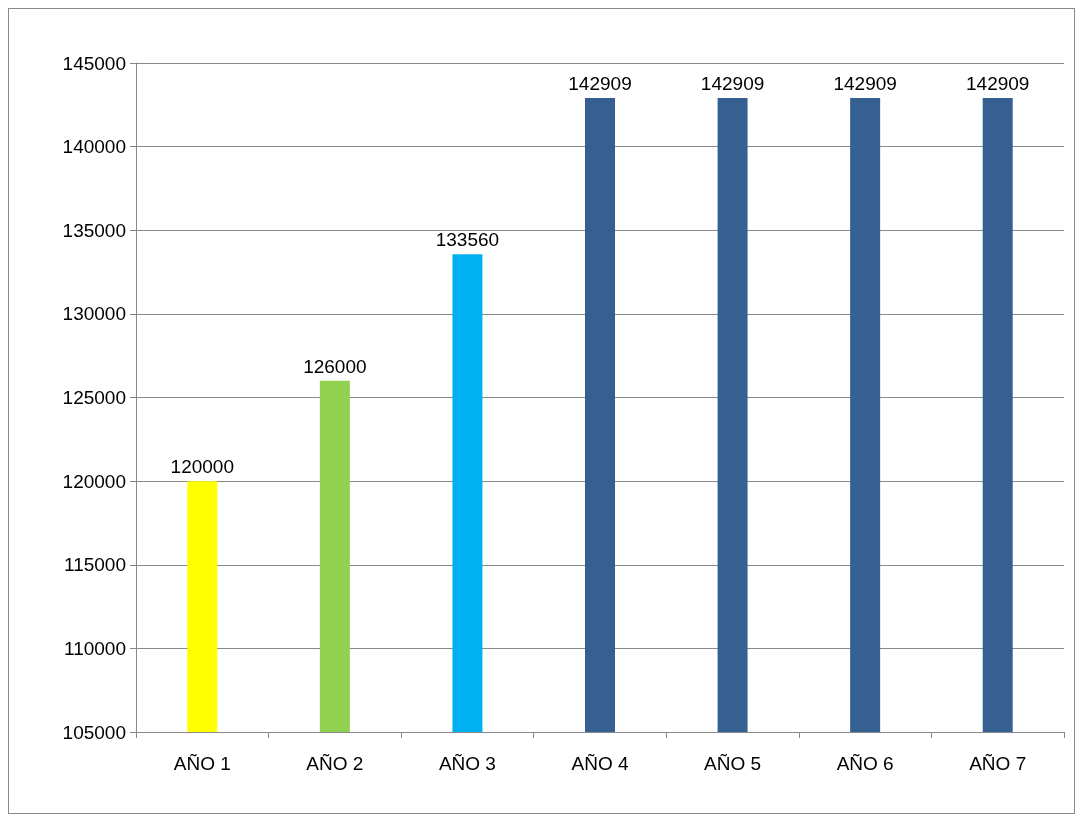 The width and height of the screenshot is (1077, 816). I want to click on data-label: 133560, so click(467, 240).